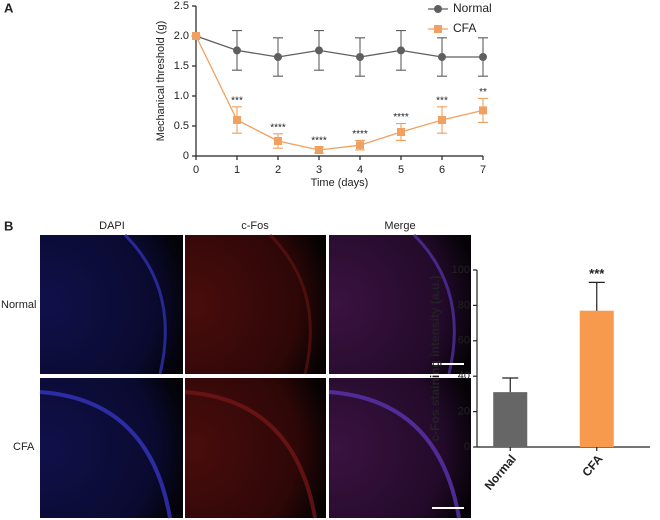  Describe the element at coordinates (483, 170) in the screenshot. I see `x-tick-label: 7` at that location.